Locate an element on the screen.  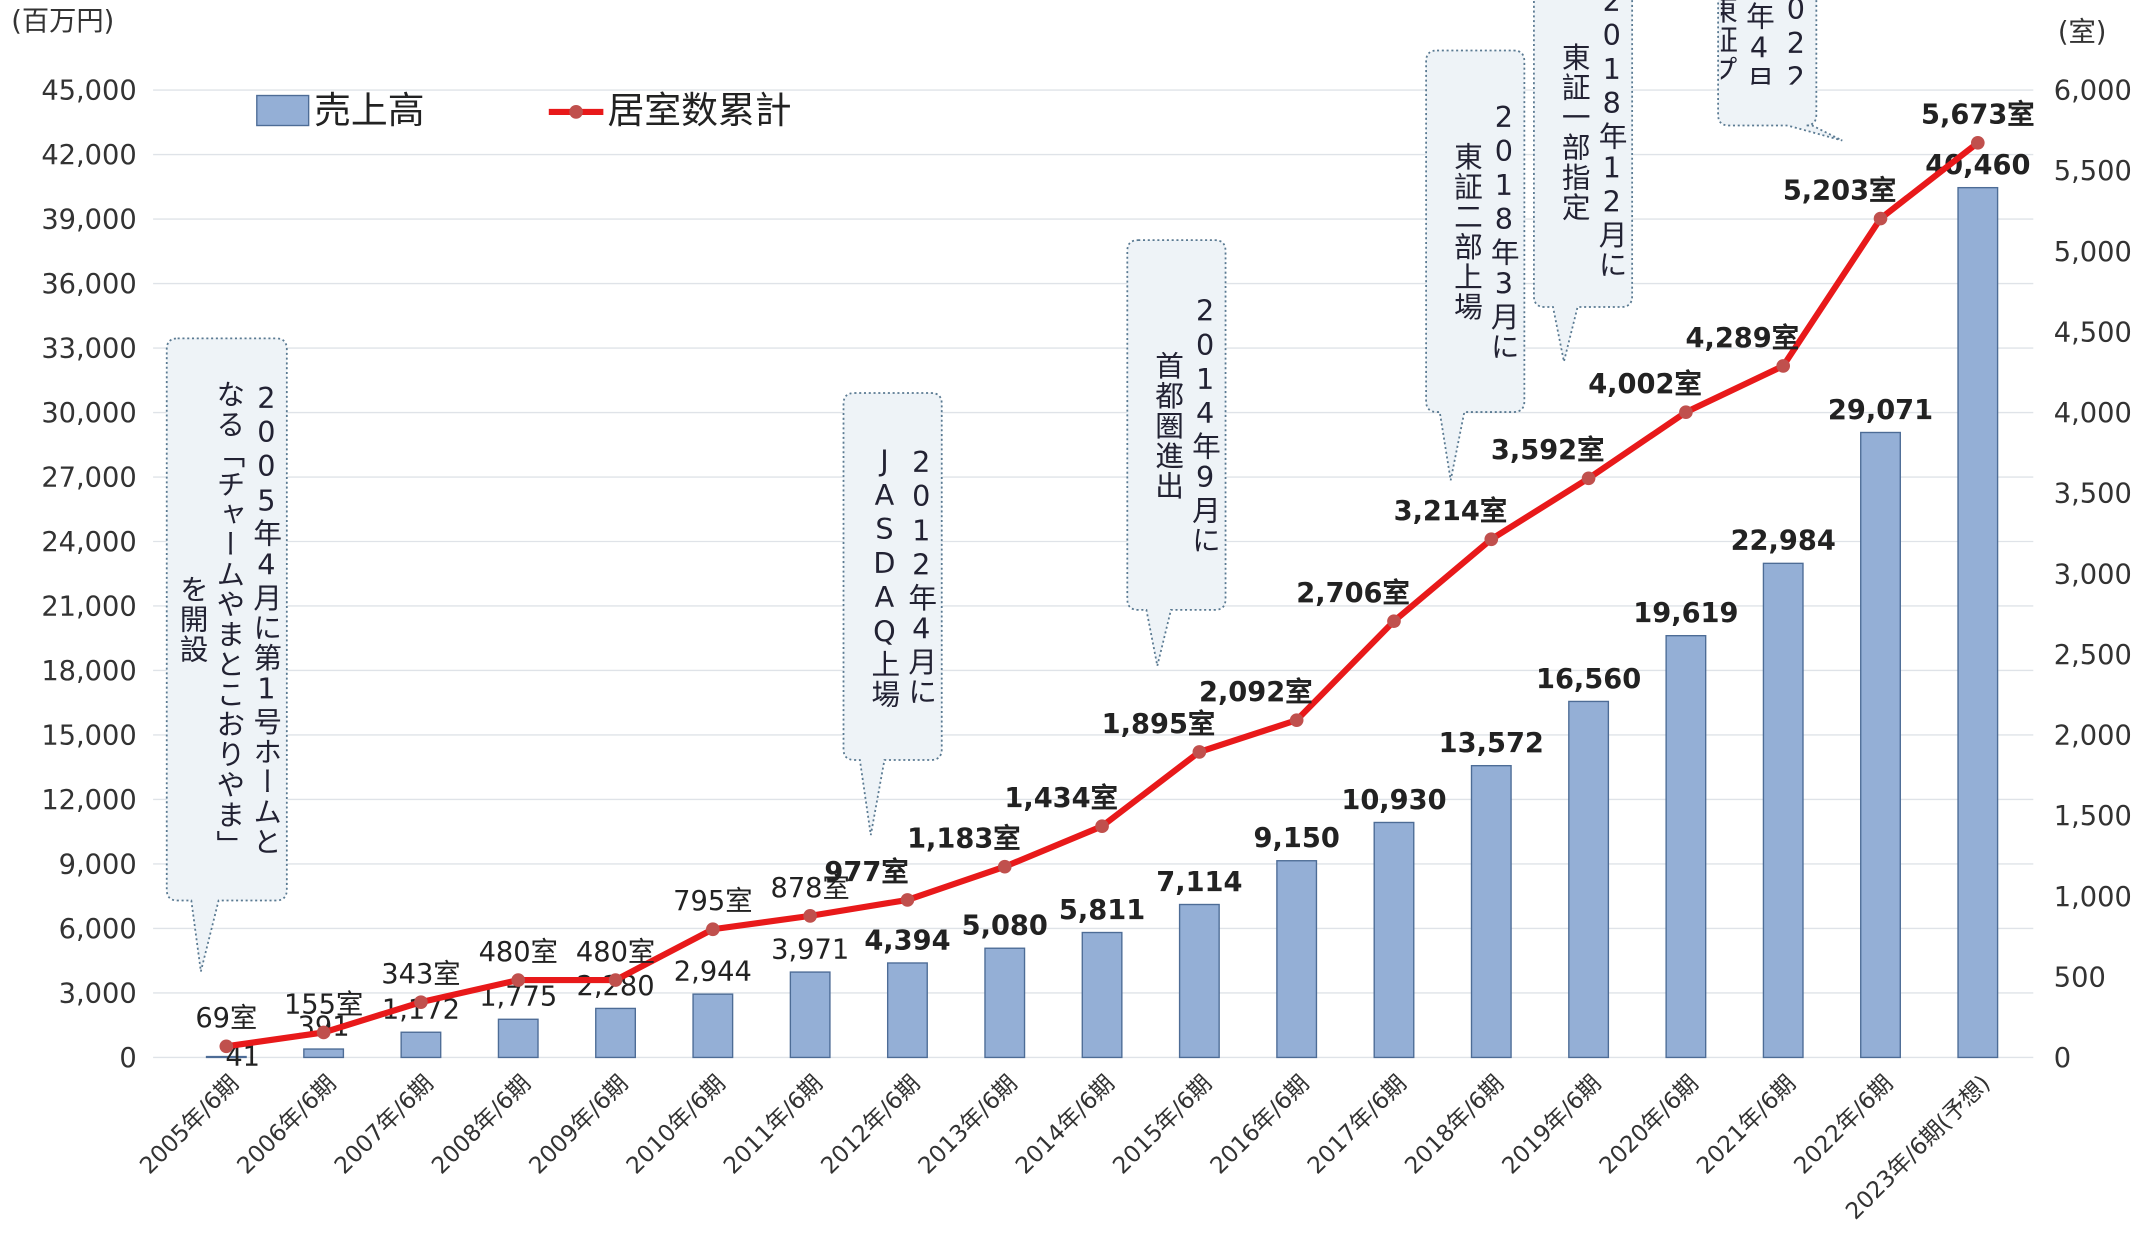
x-tick-label: 2005年/6期 is located at coordinates (190, 1125).